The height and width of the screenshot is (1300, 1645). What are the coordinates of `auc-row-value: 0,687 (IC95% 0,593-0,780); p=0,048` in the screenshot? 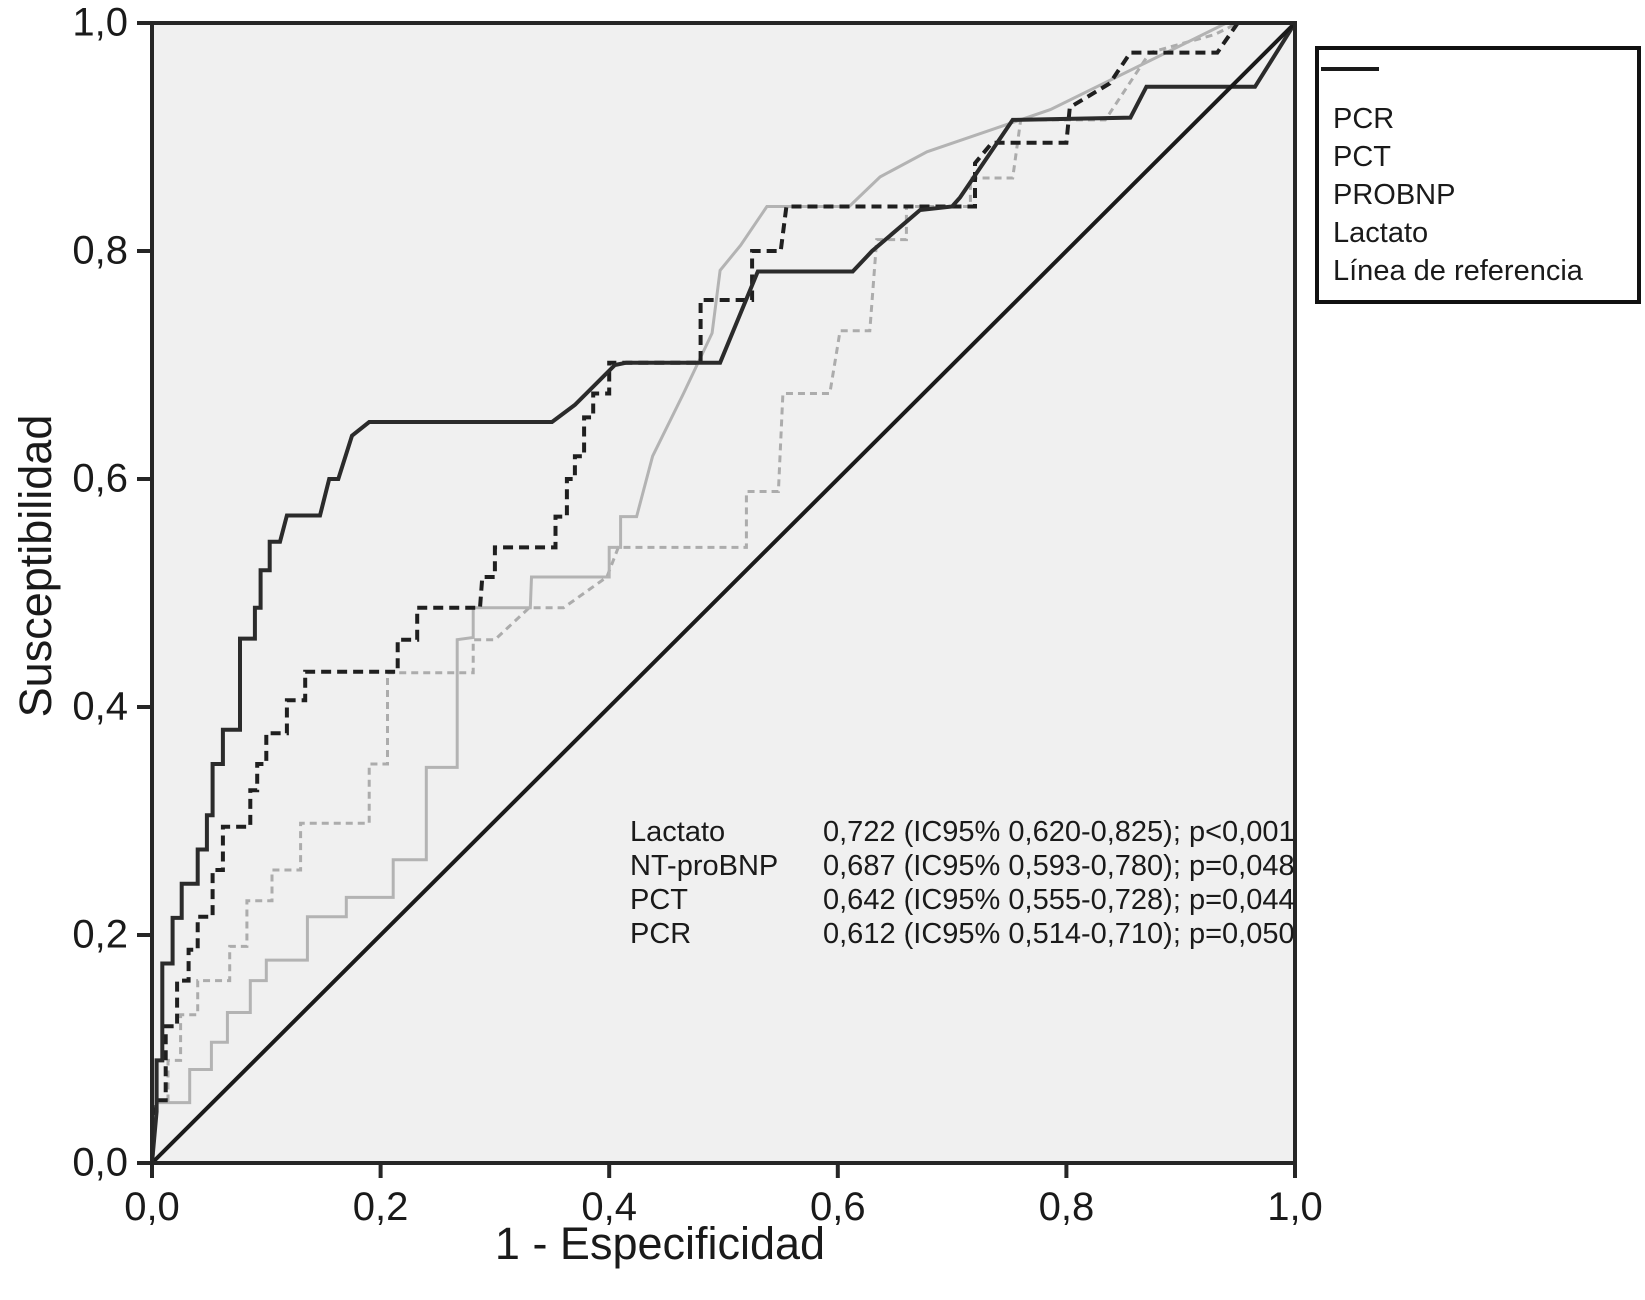 It's located at (1059, 866).